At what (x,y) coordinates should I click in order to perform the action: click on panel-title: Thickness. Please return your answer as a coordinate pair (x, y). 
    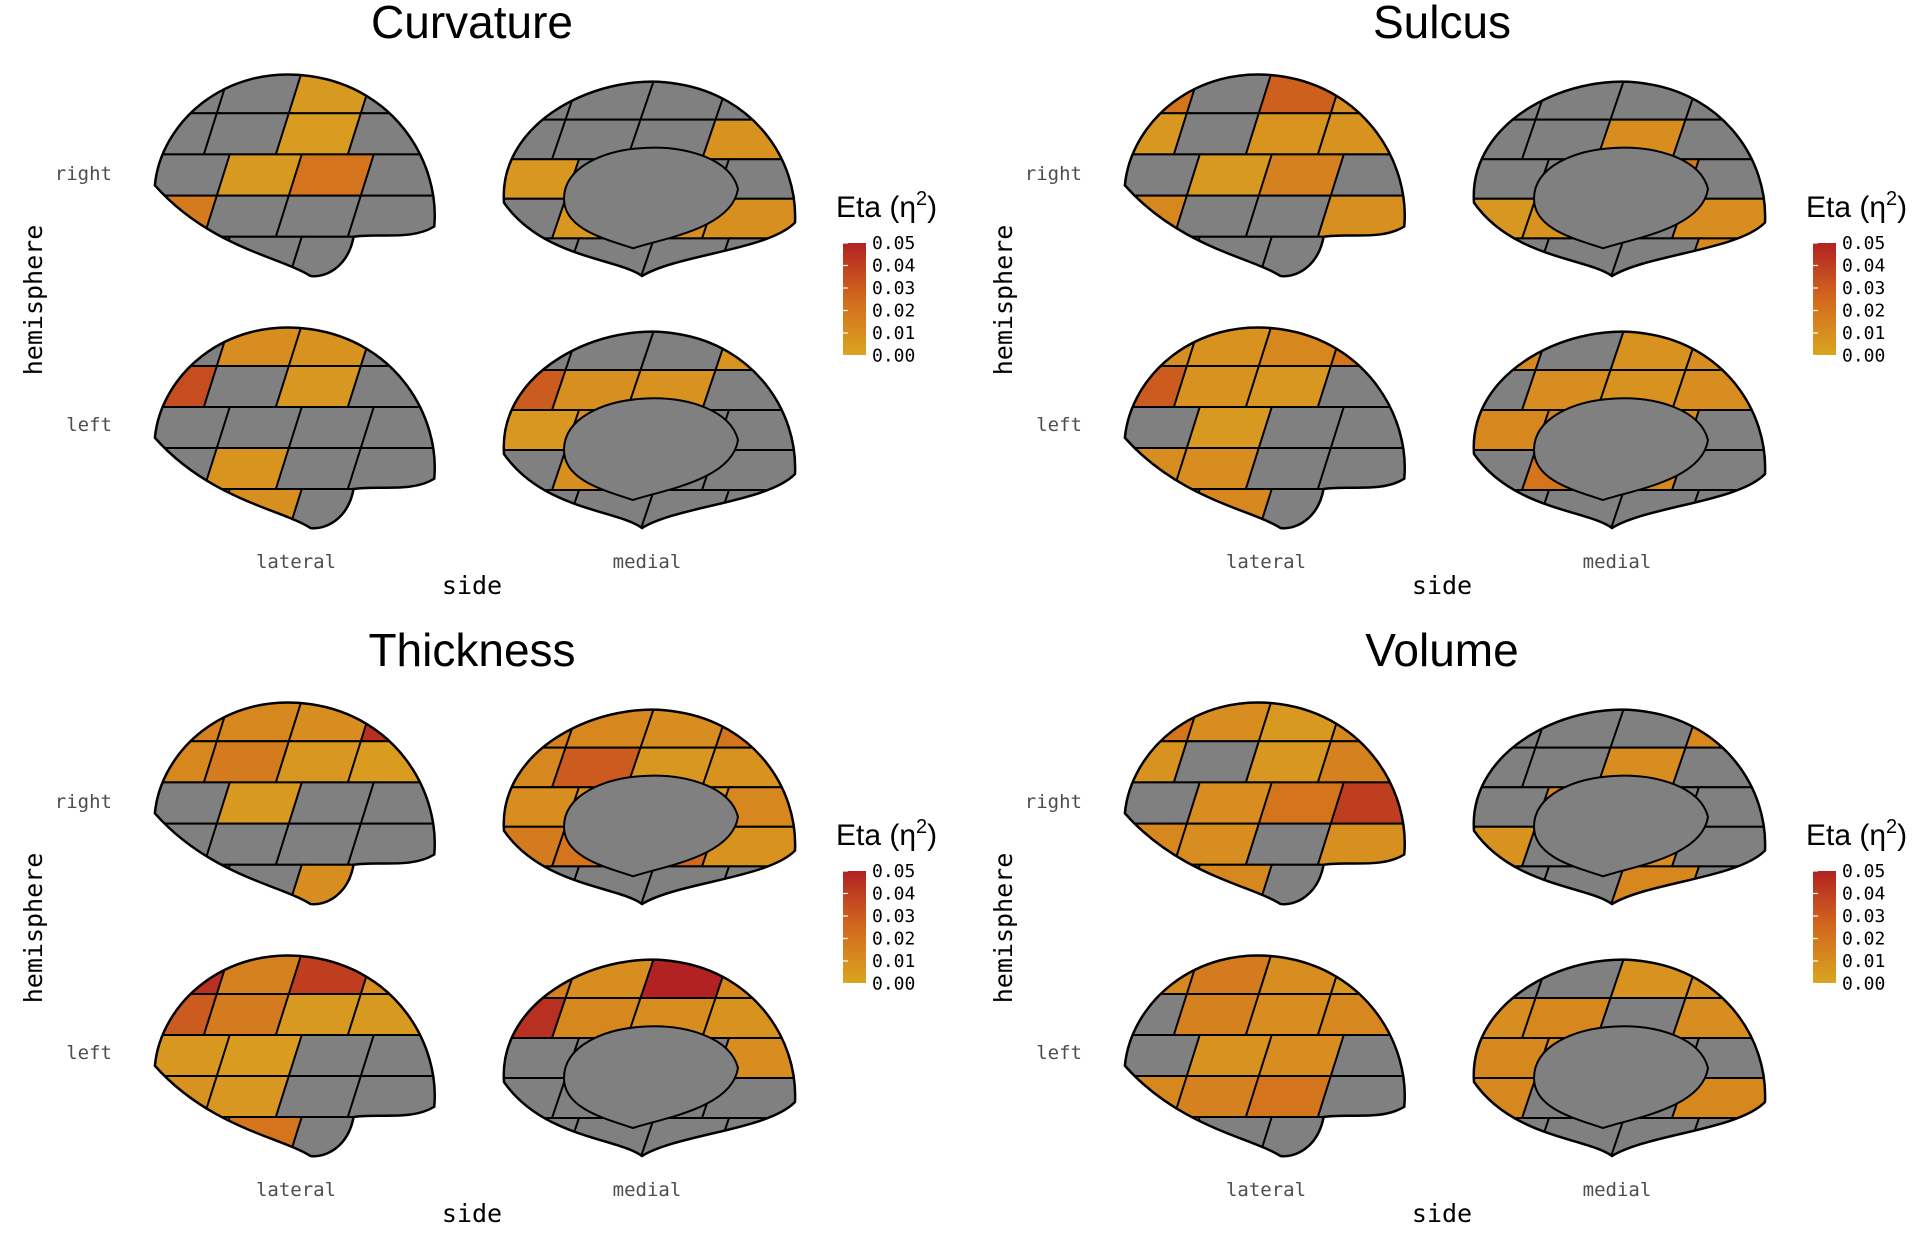
    Looking at the image, I should click on (471, 650).